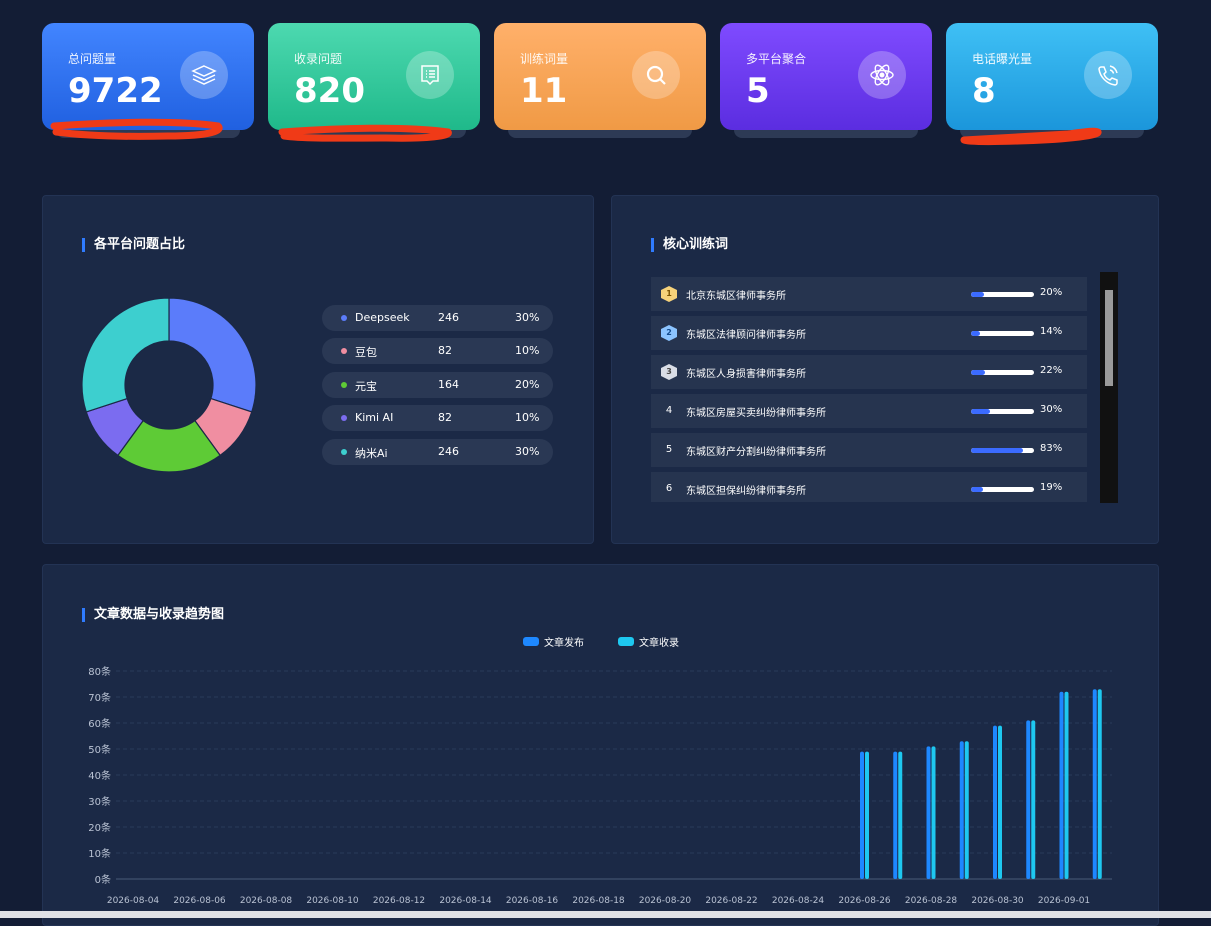  What do you see at coordinates (746, 335) in the screenshot?
I see `keyword-name: 东城区法律顾问律师事务所` at bounding box center [746, 335].